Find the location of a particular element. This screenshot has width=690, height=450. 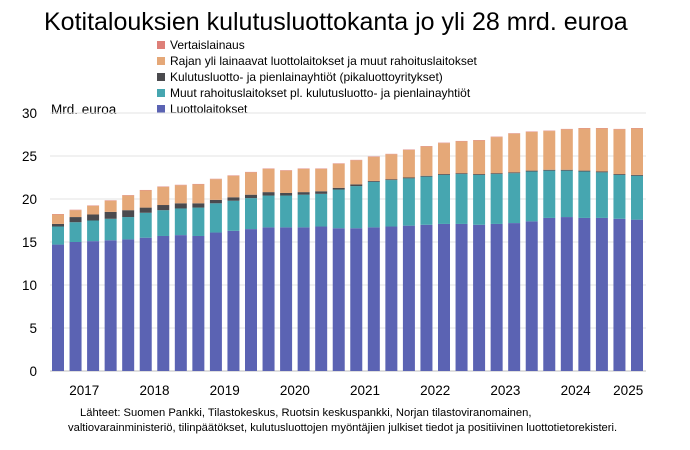

bar-stack-2021Q4 is located at coordinates (391, 262).